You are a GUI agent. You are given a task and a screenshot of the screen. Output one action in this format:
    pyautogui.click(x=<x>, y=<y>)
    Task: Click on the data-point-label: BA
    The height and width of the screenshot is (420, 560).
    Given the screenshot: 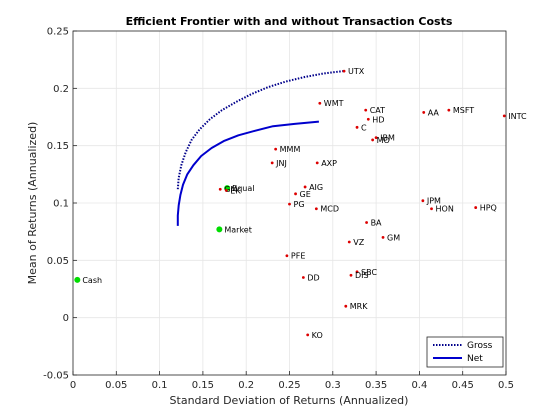 What is the action you would take?
    pyautogui.click(x=376, y=222)
    